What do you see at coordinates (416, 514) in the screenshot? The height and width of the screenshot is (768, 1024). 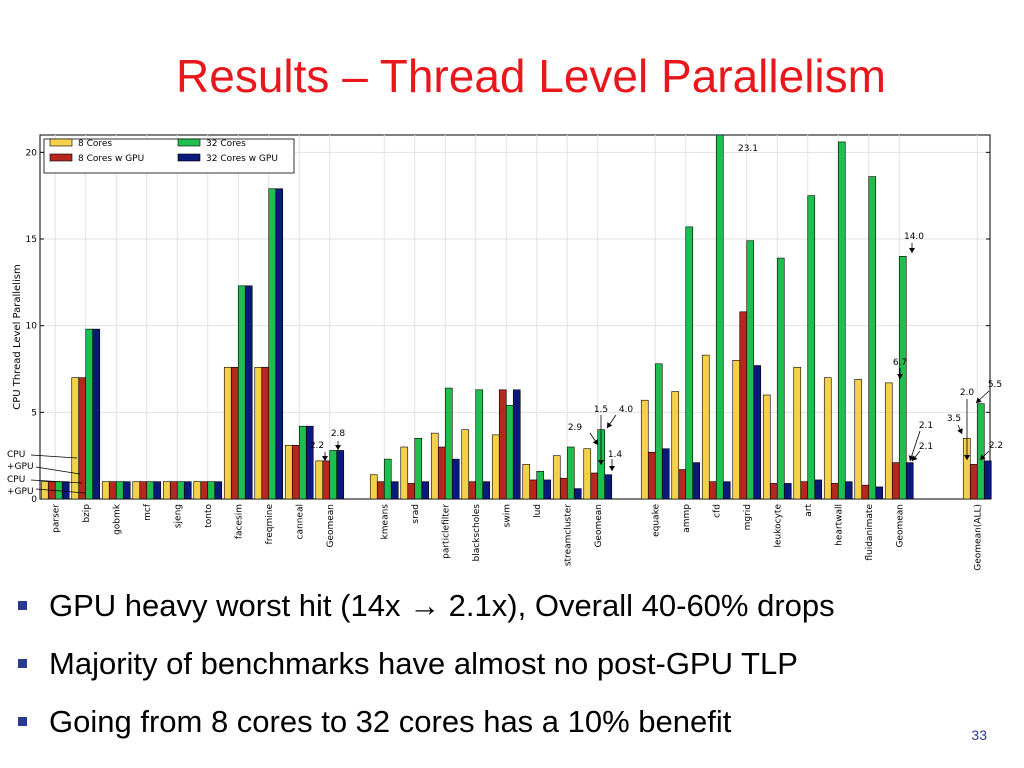 I see `x-category-label: srad` at bounding box center [416, 514].